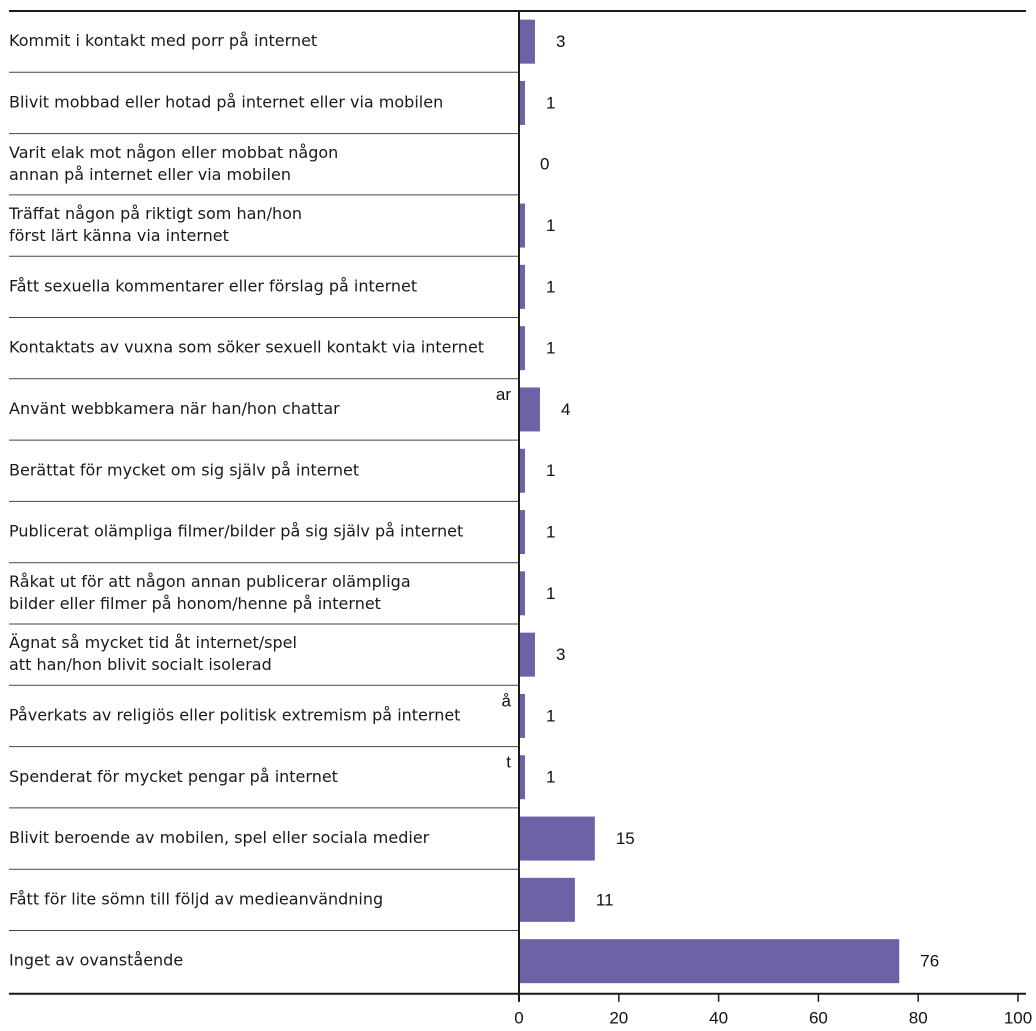 The width and height of the screenshot is (1036, 1031). I want to click on category-label: först lärt känna via internet, so click(119, 235).